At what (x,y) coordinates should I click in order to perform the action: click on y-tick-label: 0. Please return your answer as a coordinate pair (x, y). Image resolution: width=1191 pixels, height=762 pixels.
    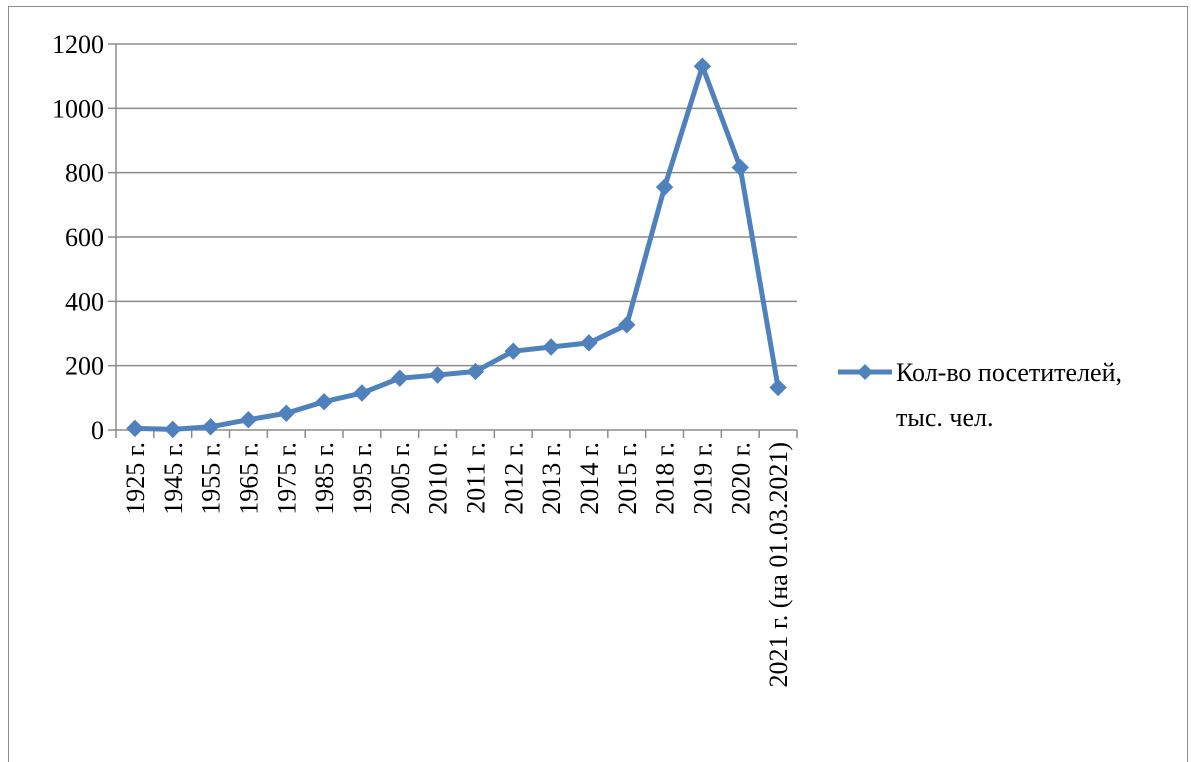
    Looking at the image, I should click on (97, 430).